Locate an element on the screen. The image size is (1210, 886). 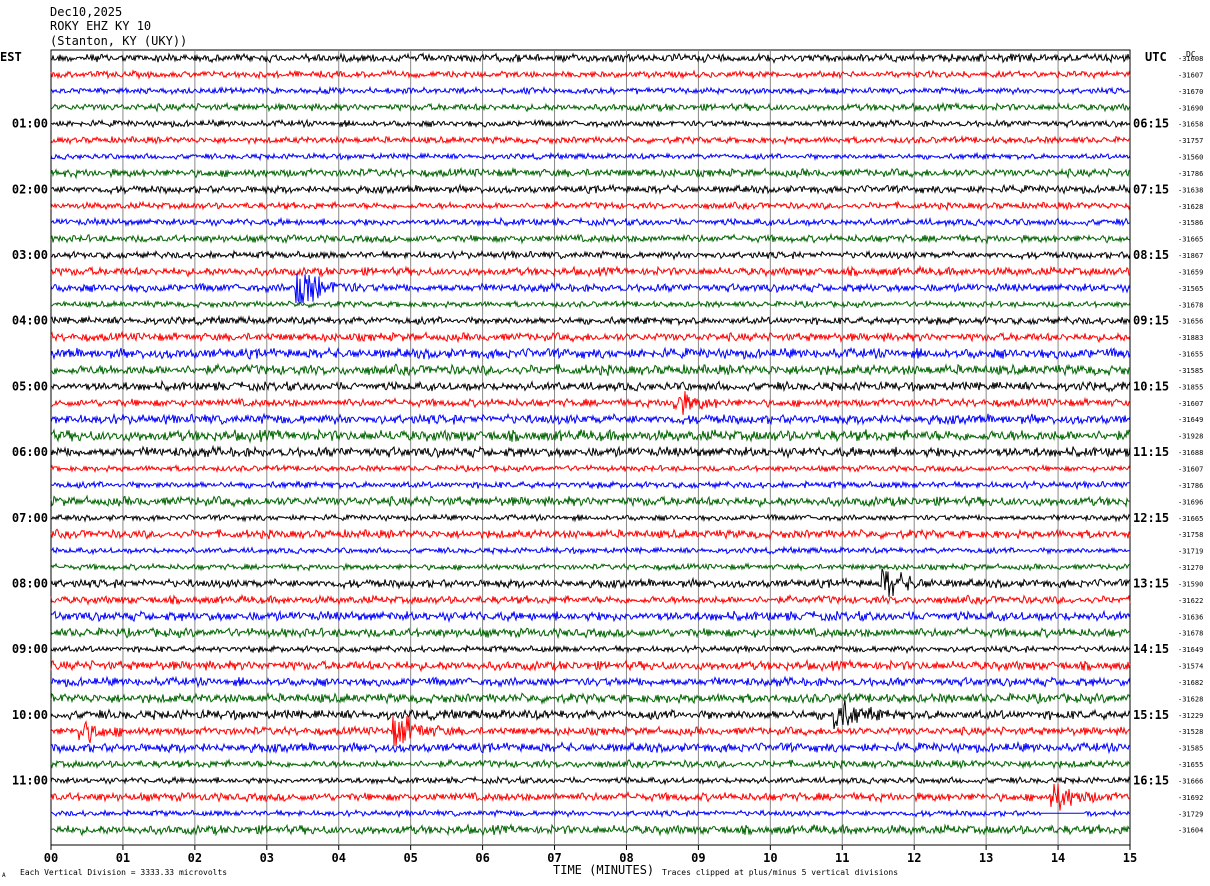
utc-hour-label: 08:15 is located at coordinates (1151, 255).